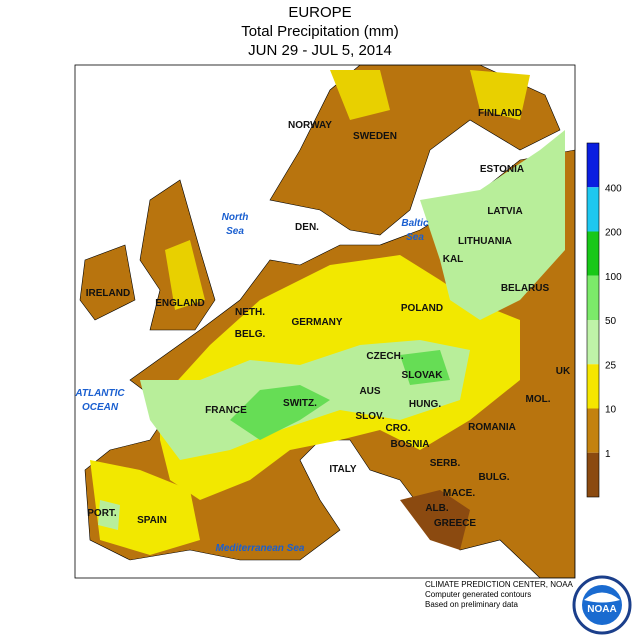  Describe the element at coordinates (499, 584) in the screenshot. I see `credit: CLIMATE PREDICTION CENTER, NOAA` at that location.